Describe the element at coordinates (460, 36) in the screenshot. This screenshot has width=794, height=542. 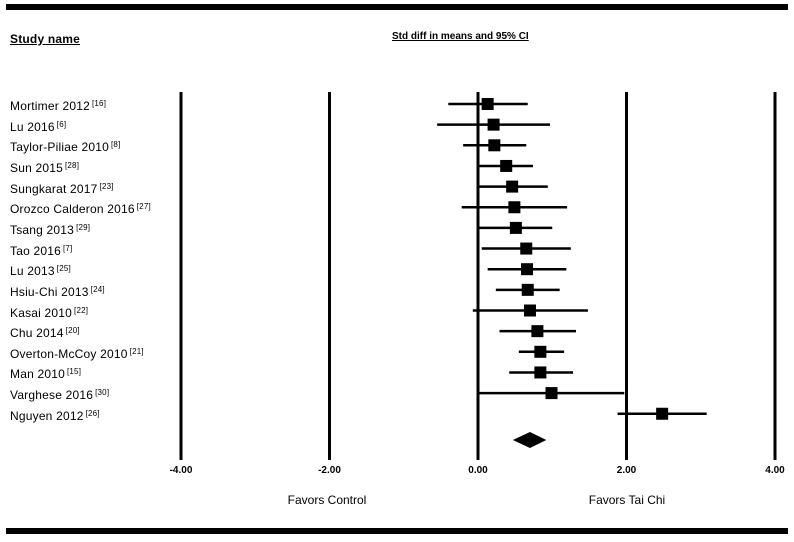
I see `effect-size-header: Std diff in means and 95% CI` at that location.